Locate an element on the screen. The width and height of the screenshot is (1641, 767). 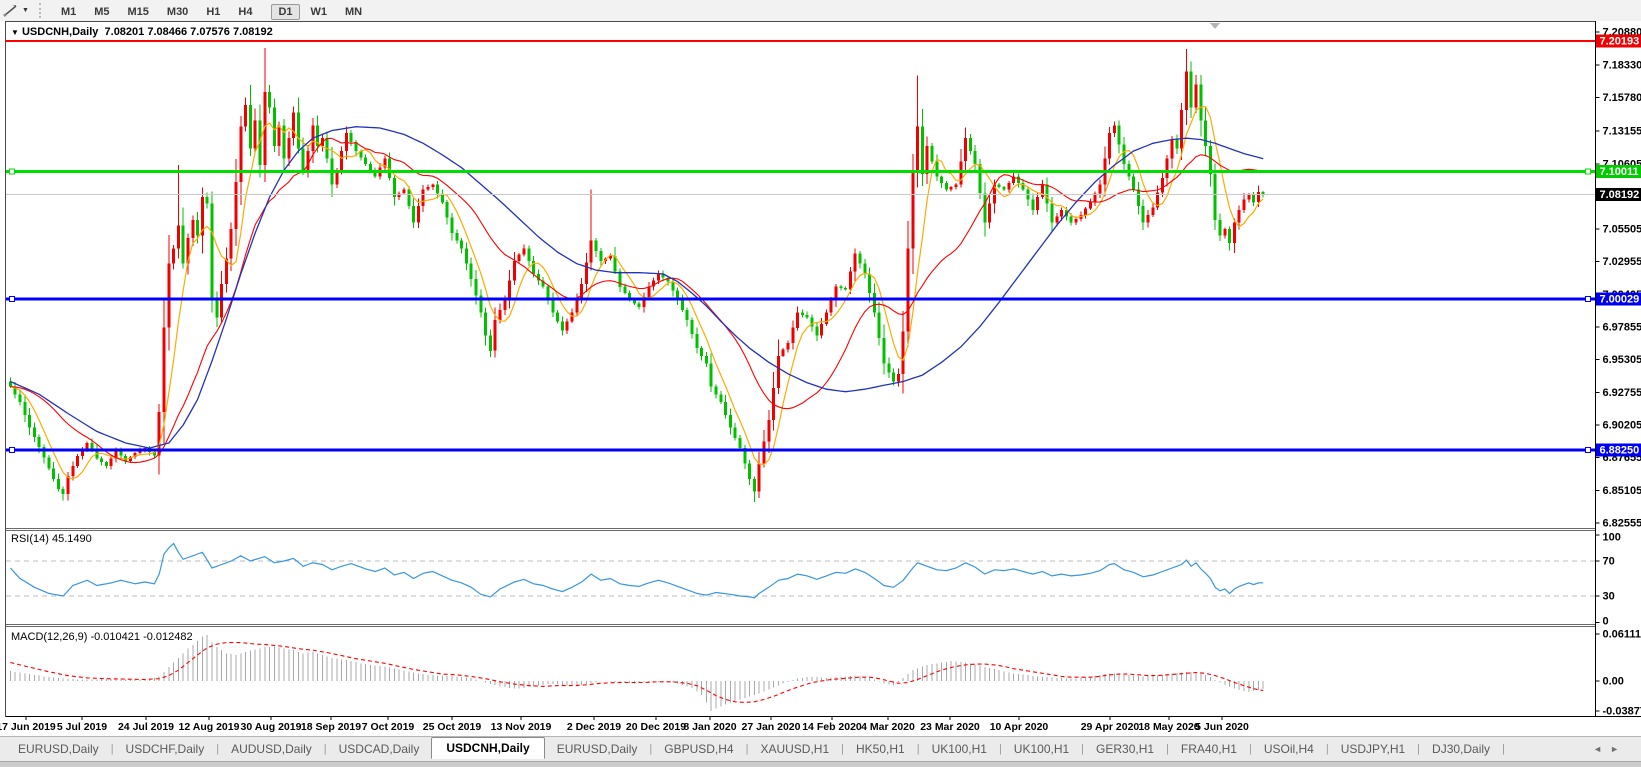
chart-tab-usdjpy-h1: USDJPY,H1 is located at coordinates (1373, 749).